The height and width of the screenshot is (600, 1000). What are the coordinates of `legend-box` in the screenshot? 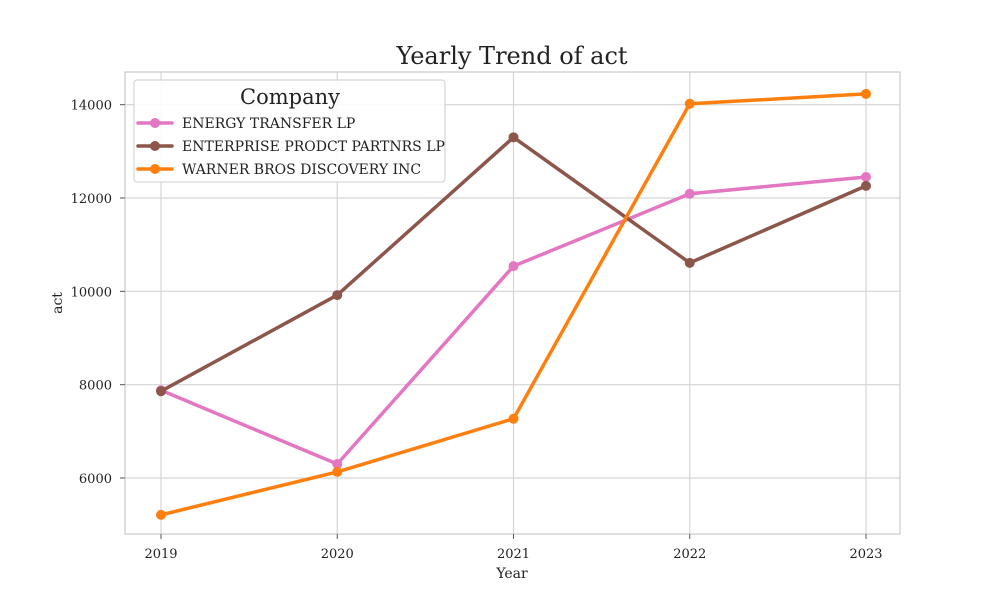 It's located at (289, 131).